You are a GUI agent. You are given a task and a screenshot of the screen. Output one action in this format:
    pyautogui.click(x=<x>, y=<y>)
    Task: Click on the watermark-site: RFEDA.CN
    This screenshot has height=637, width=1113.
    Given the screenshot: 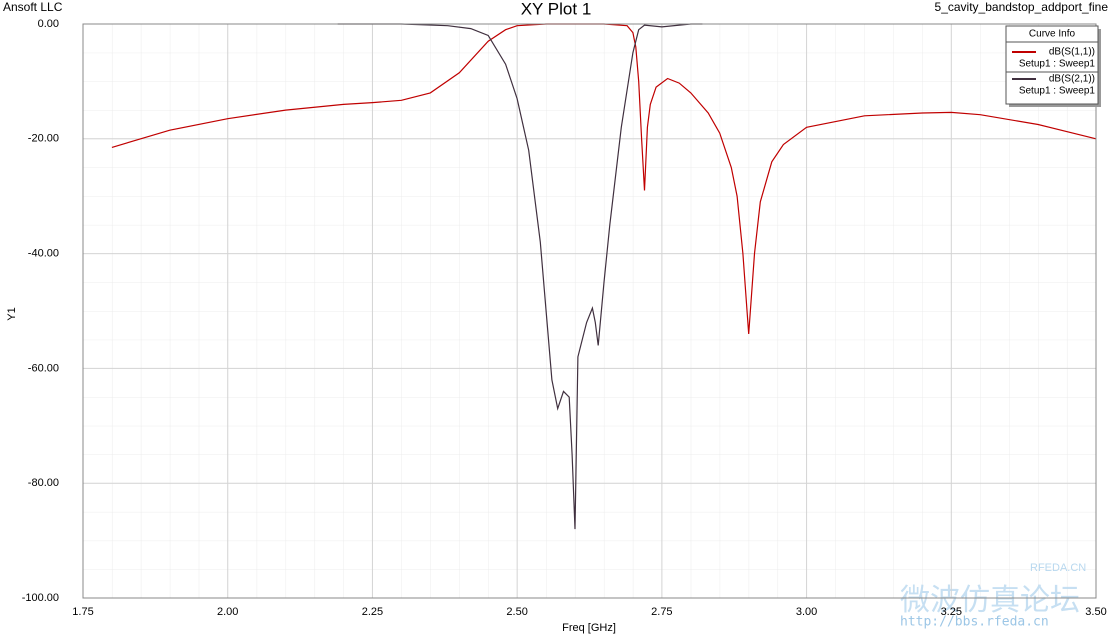 What is the action you would take?
    pyautogui.click(x=1058, y=568)
    